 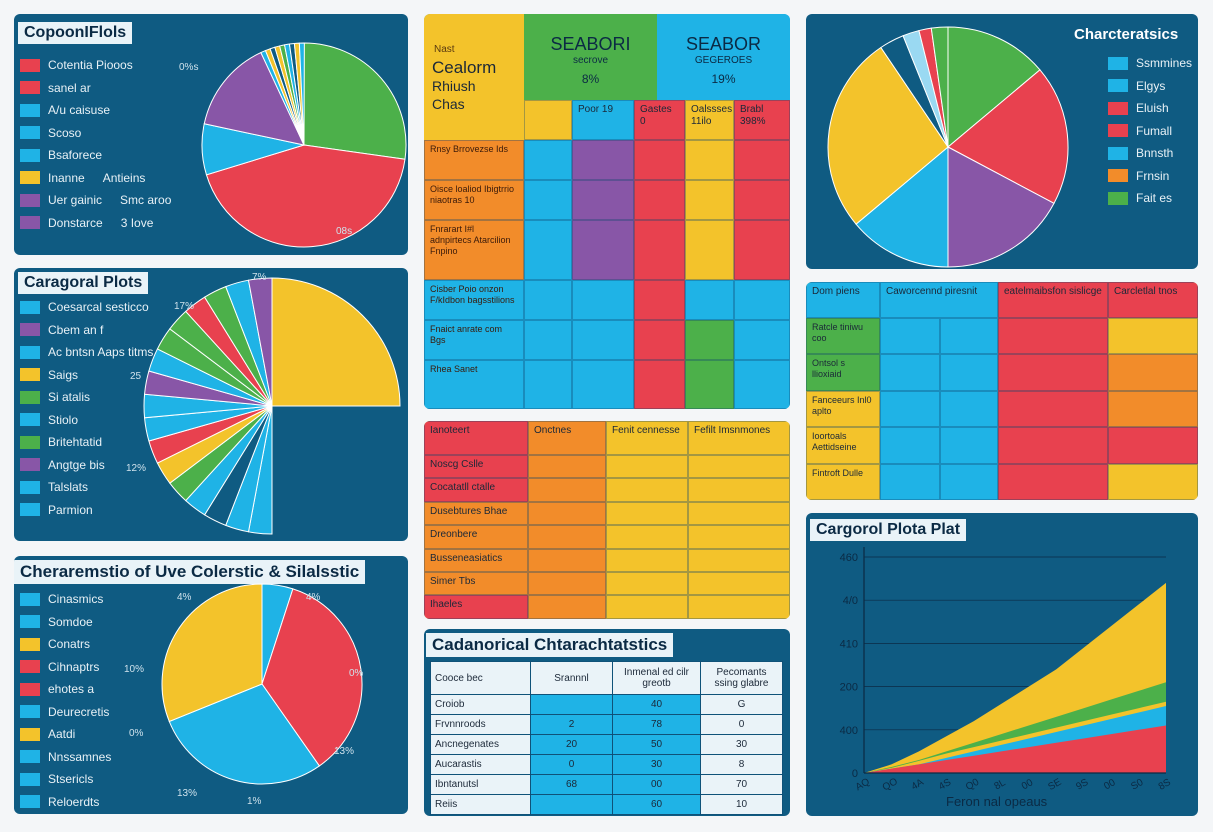 What do you see at coordinates (69, 87) in the screenshot?
I see `legend-label: sanel ar` at bounding box center [69, 87].